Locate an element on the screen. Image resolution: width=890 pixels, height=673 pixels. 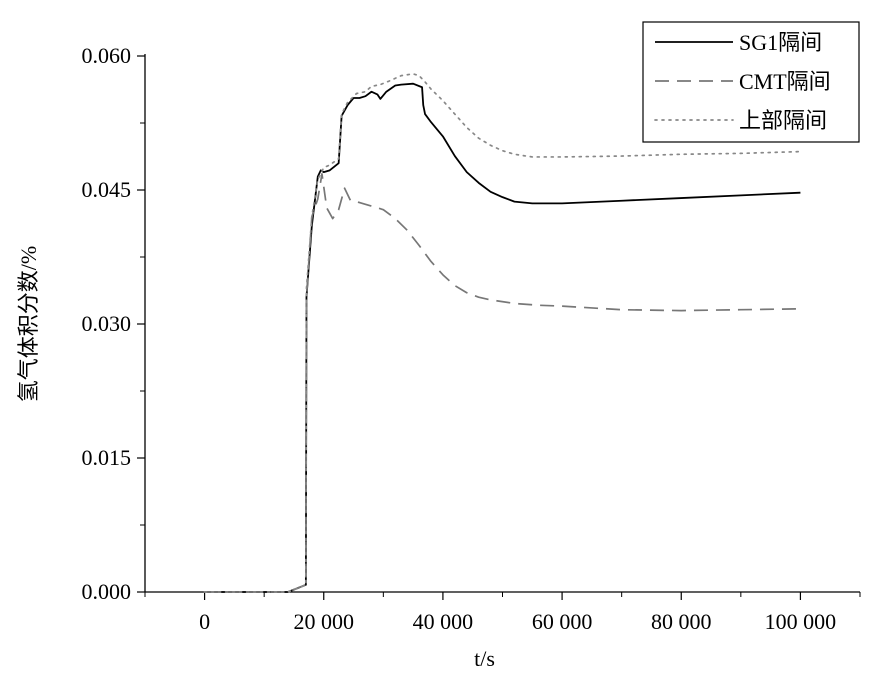
x-tick-label: 40 000 is located at coordinates (443, 621).